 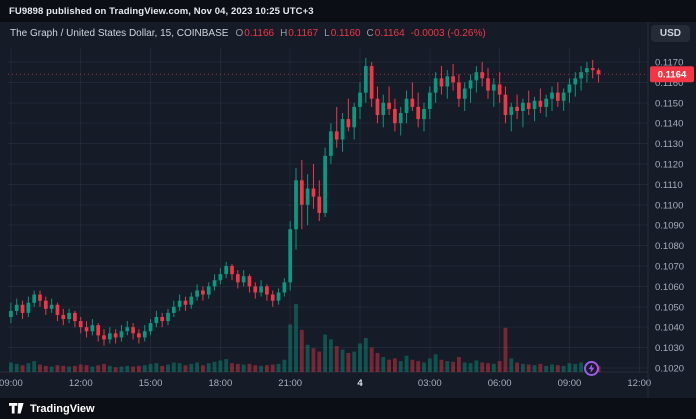 I want to click on svg-text: 0.1150, so click(x=669, y=103).